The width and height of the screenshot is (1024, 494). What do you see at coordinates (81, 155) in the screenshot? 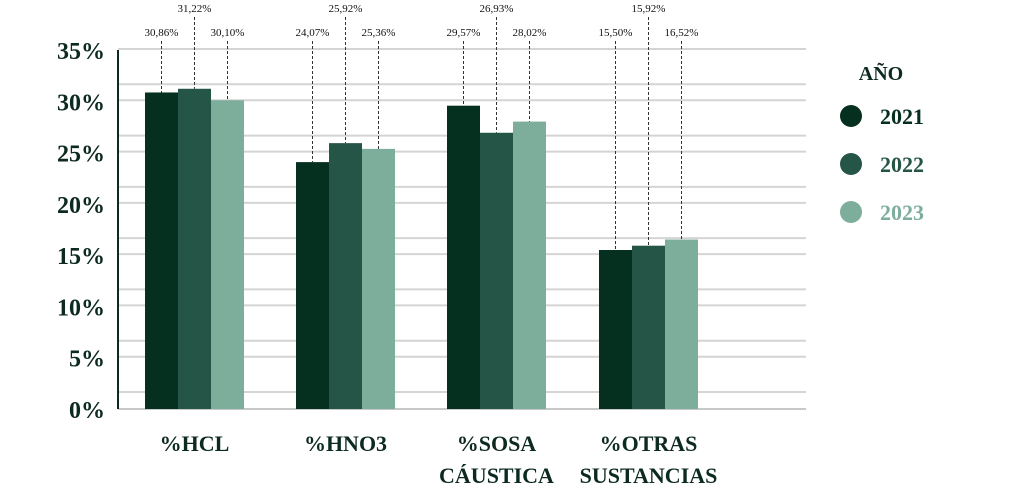
I see `y-tick-label: 25%` at bounding box center [81, 155].